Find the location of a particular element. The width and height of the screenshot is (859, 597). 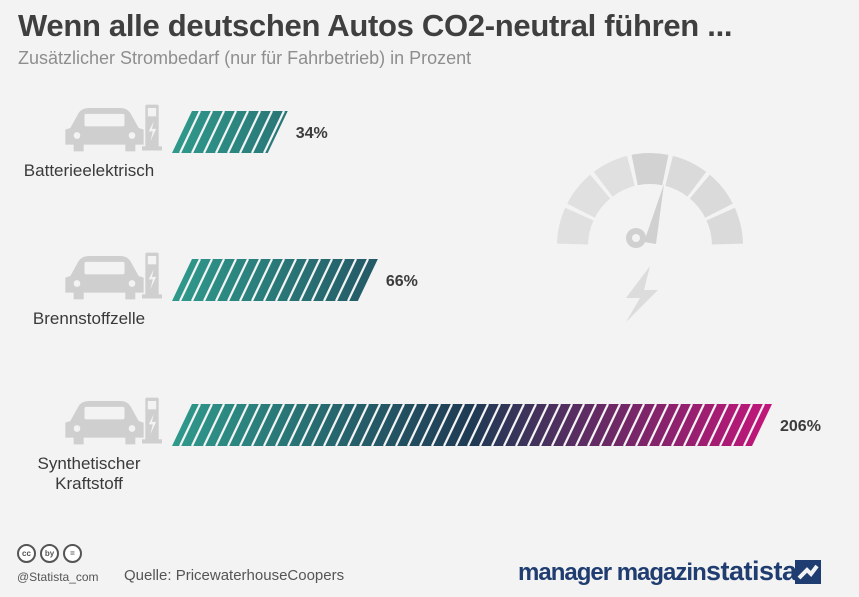

category-label-2: Synthetischer Kraftstoff is located at coordinates (89, 473).